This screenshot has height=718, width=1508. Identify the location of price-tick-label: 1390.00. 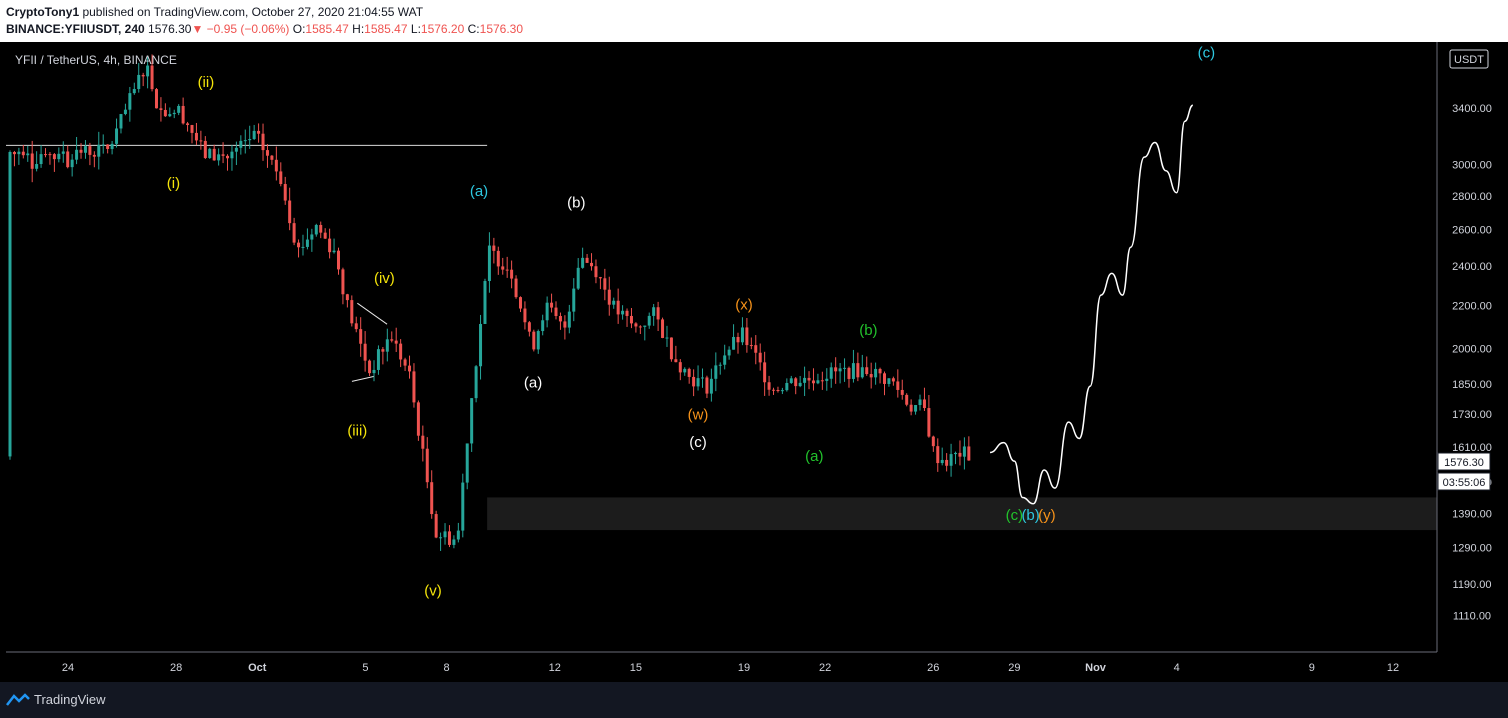
(1472, 514).